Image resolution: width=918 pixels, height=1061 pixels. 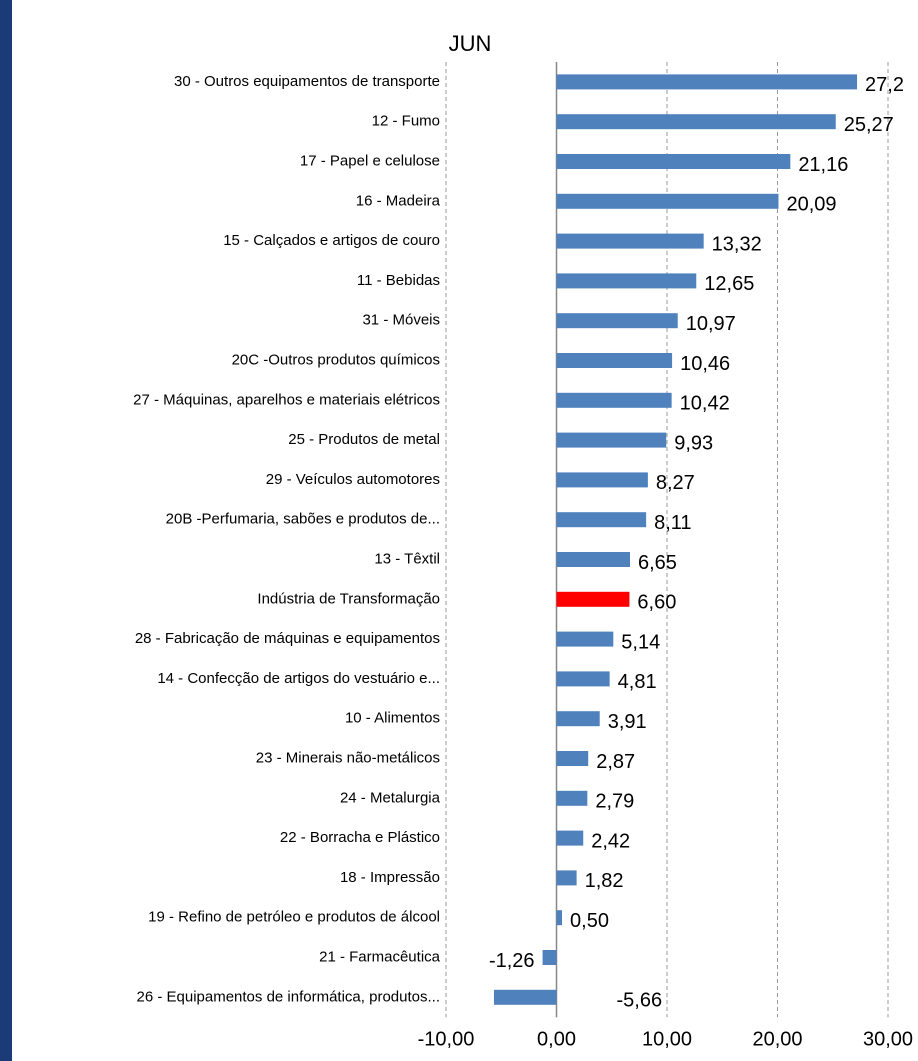 I want to click on category-label: 22 - Borracha e Plástico, so click(x=360, y=837).